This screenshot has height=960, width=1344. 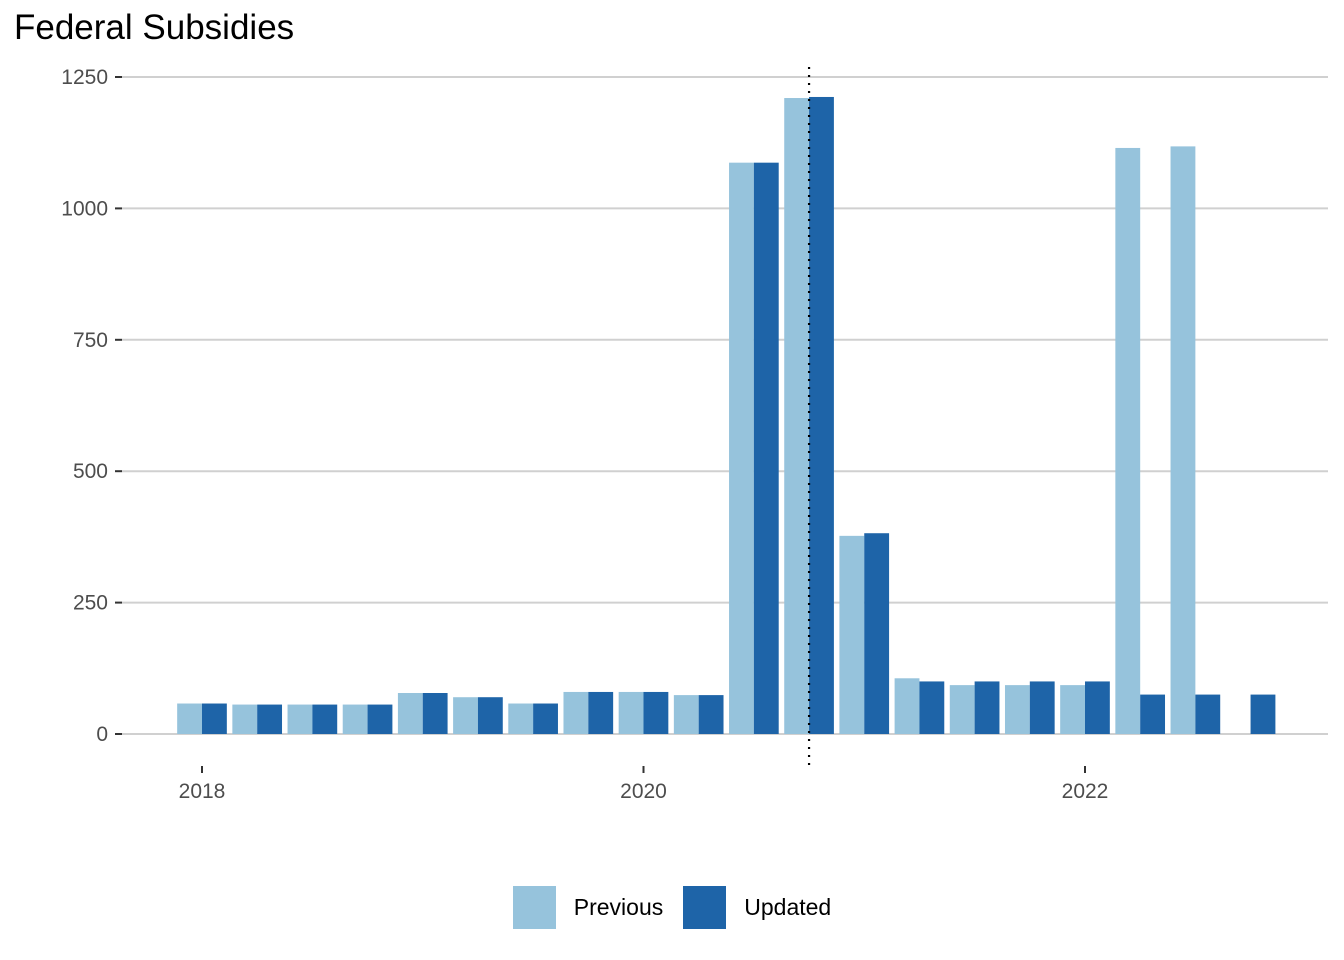 I want to click on x-tick-label: 2022, so click(x=1085, y=791).